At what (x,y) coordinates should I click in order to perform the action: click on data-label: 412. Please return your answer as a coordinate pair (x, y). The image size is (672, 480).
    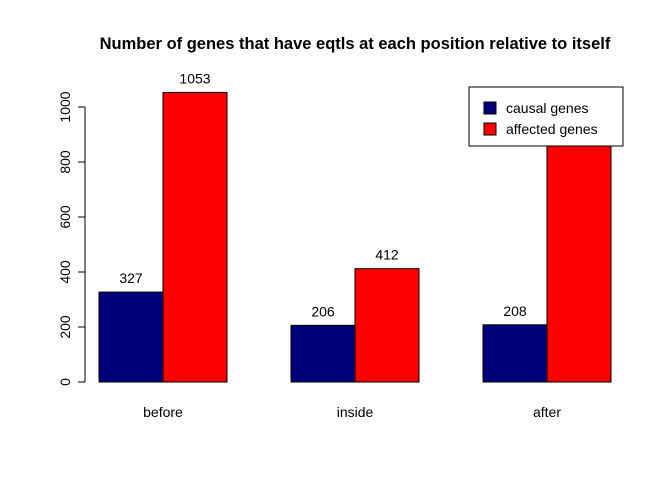
    Looking at the image, I should click on (387, 255).